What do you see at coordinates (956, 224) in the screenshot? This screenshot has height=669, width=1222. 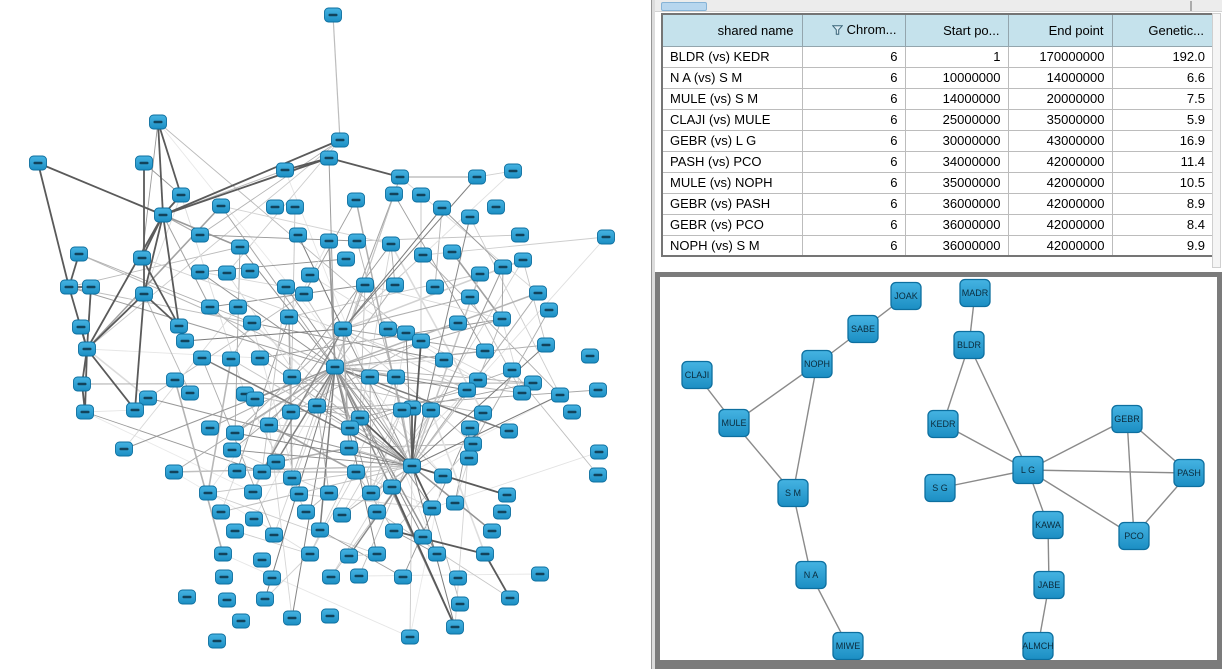 I see `table-cell: 36000000` at bounding box center [956, 224].